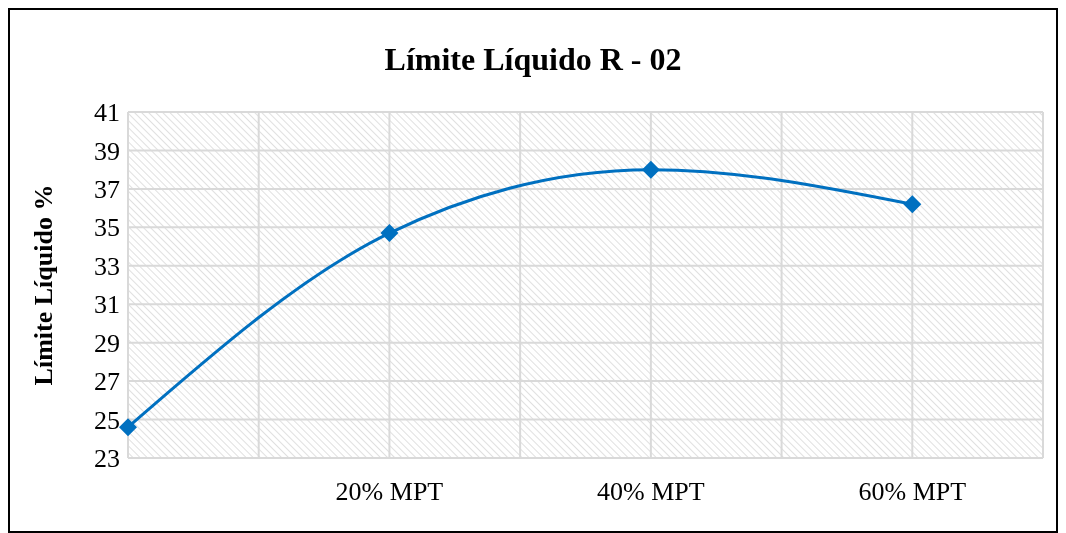 Image resolution: width=1066 pixels, height=533 pixels. Describe the element at coordinates (107, 420) in the screenshot. I see `y-tick-label: 25` at that location.